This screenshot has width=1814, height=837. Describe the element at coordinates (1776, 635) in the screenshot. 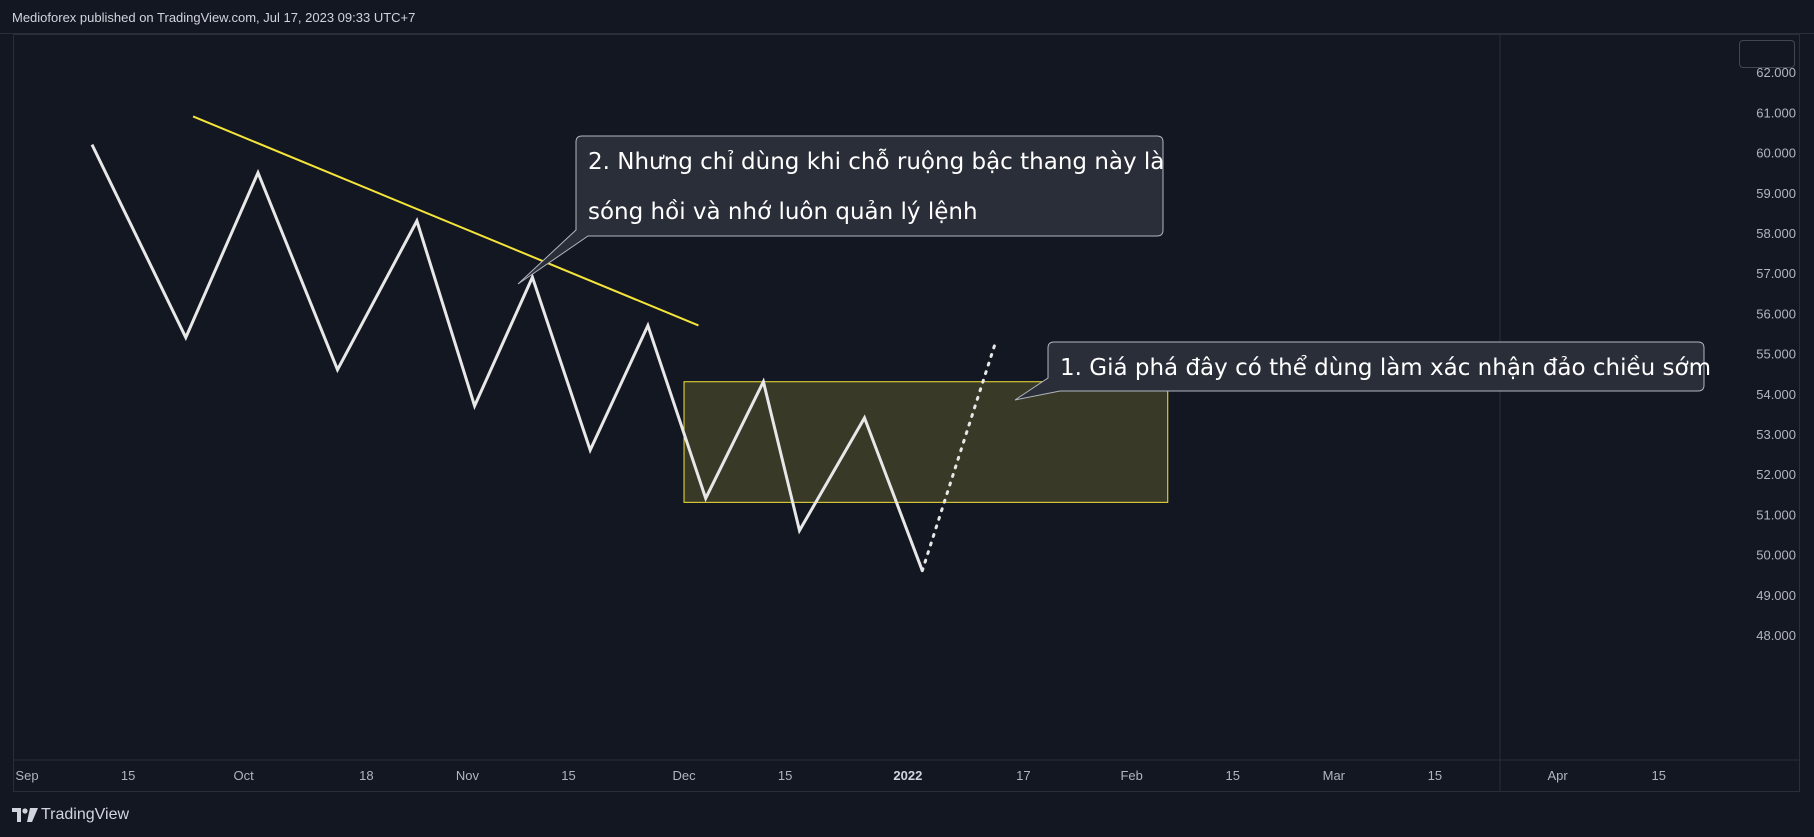

I see `y-tick-label: 48.000` at that location.